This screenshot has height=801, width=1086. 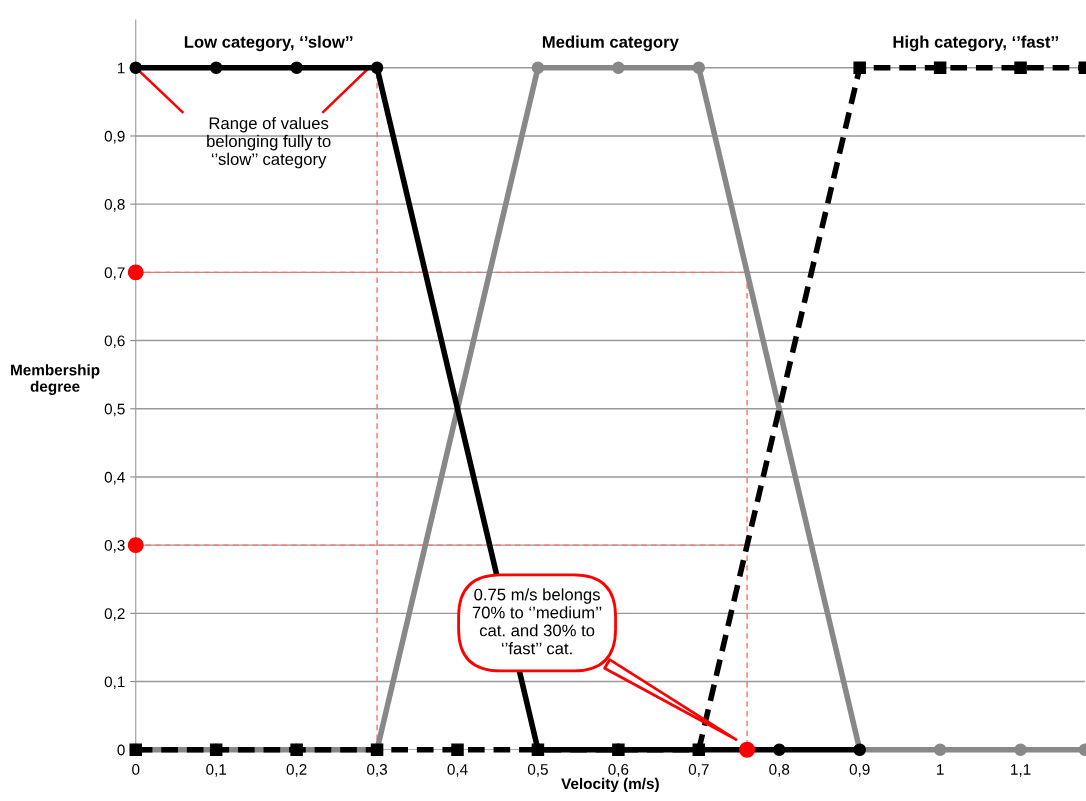 What do you see at coordinates (216, 770) in the screenshot?
I see `x-tick-label: 0,1` at bounding box center [216, 770].